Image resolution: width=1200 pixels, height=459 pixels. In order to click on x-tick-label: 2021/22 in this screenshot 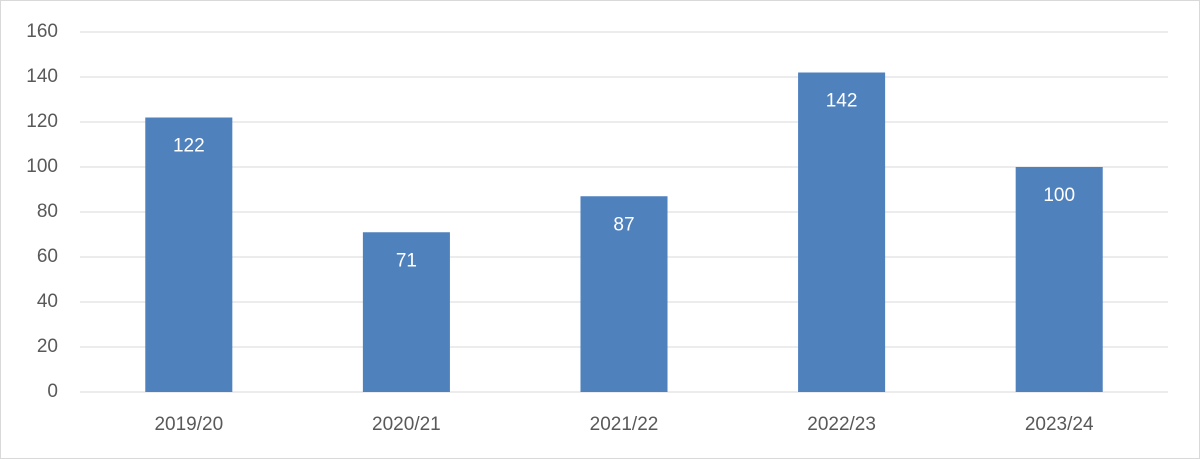, I will do `click(624, 424)`.